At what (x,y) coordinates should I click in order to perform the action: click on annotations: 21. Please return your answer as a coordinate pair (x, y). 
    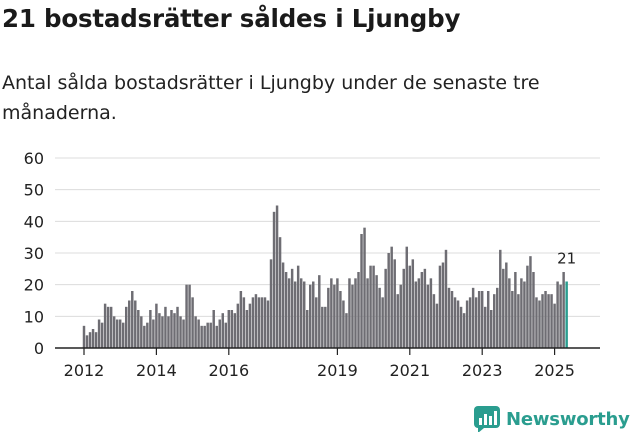
    Looking at the image, I should click on (566, 259).